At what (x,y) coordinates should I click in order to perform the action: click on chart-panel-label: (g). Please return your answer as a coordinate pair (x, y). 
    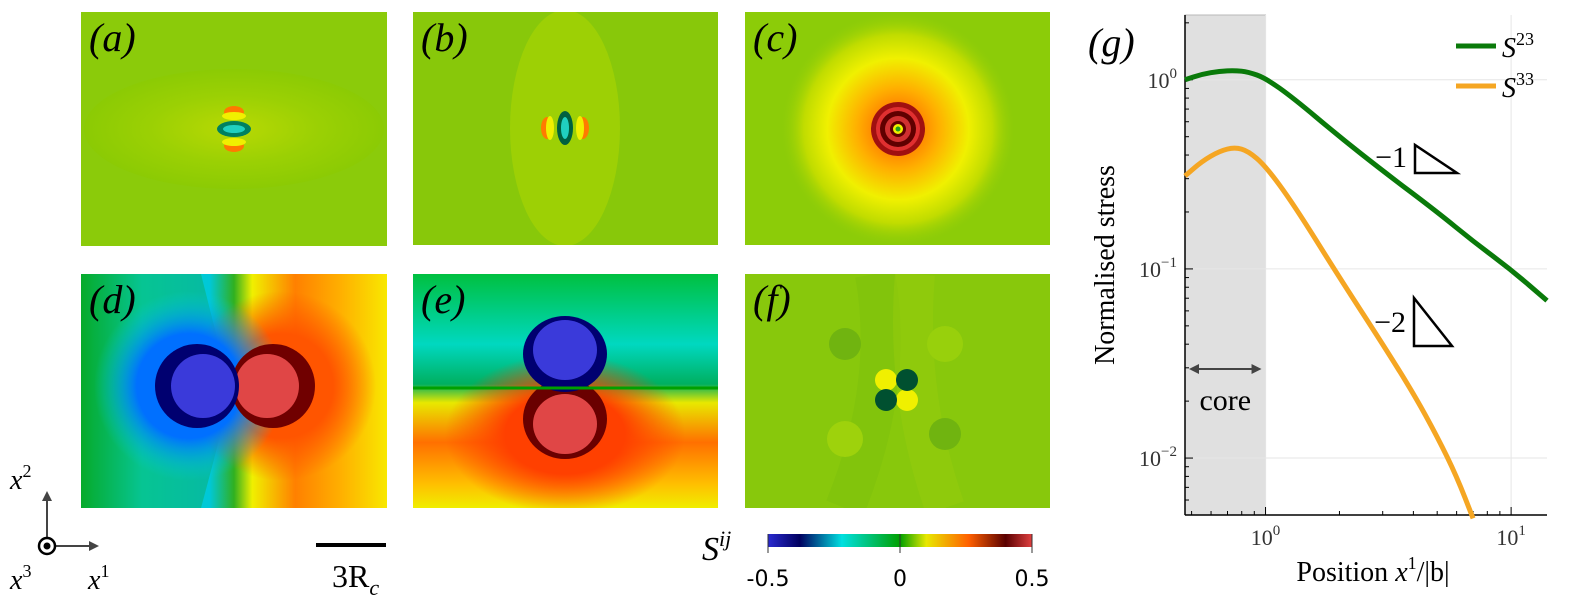
    Looking at the image, I should click on (1111, 42).